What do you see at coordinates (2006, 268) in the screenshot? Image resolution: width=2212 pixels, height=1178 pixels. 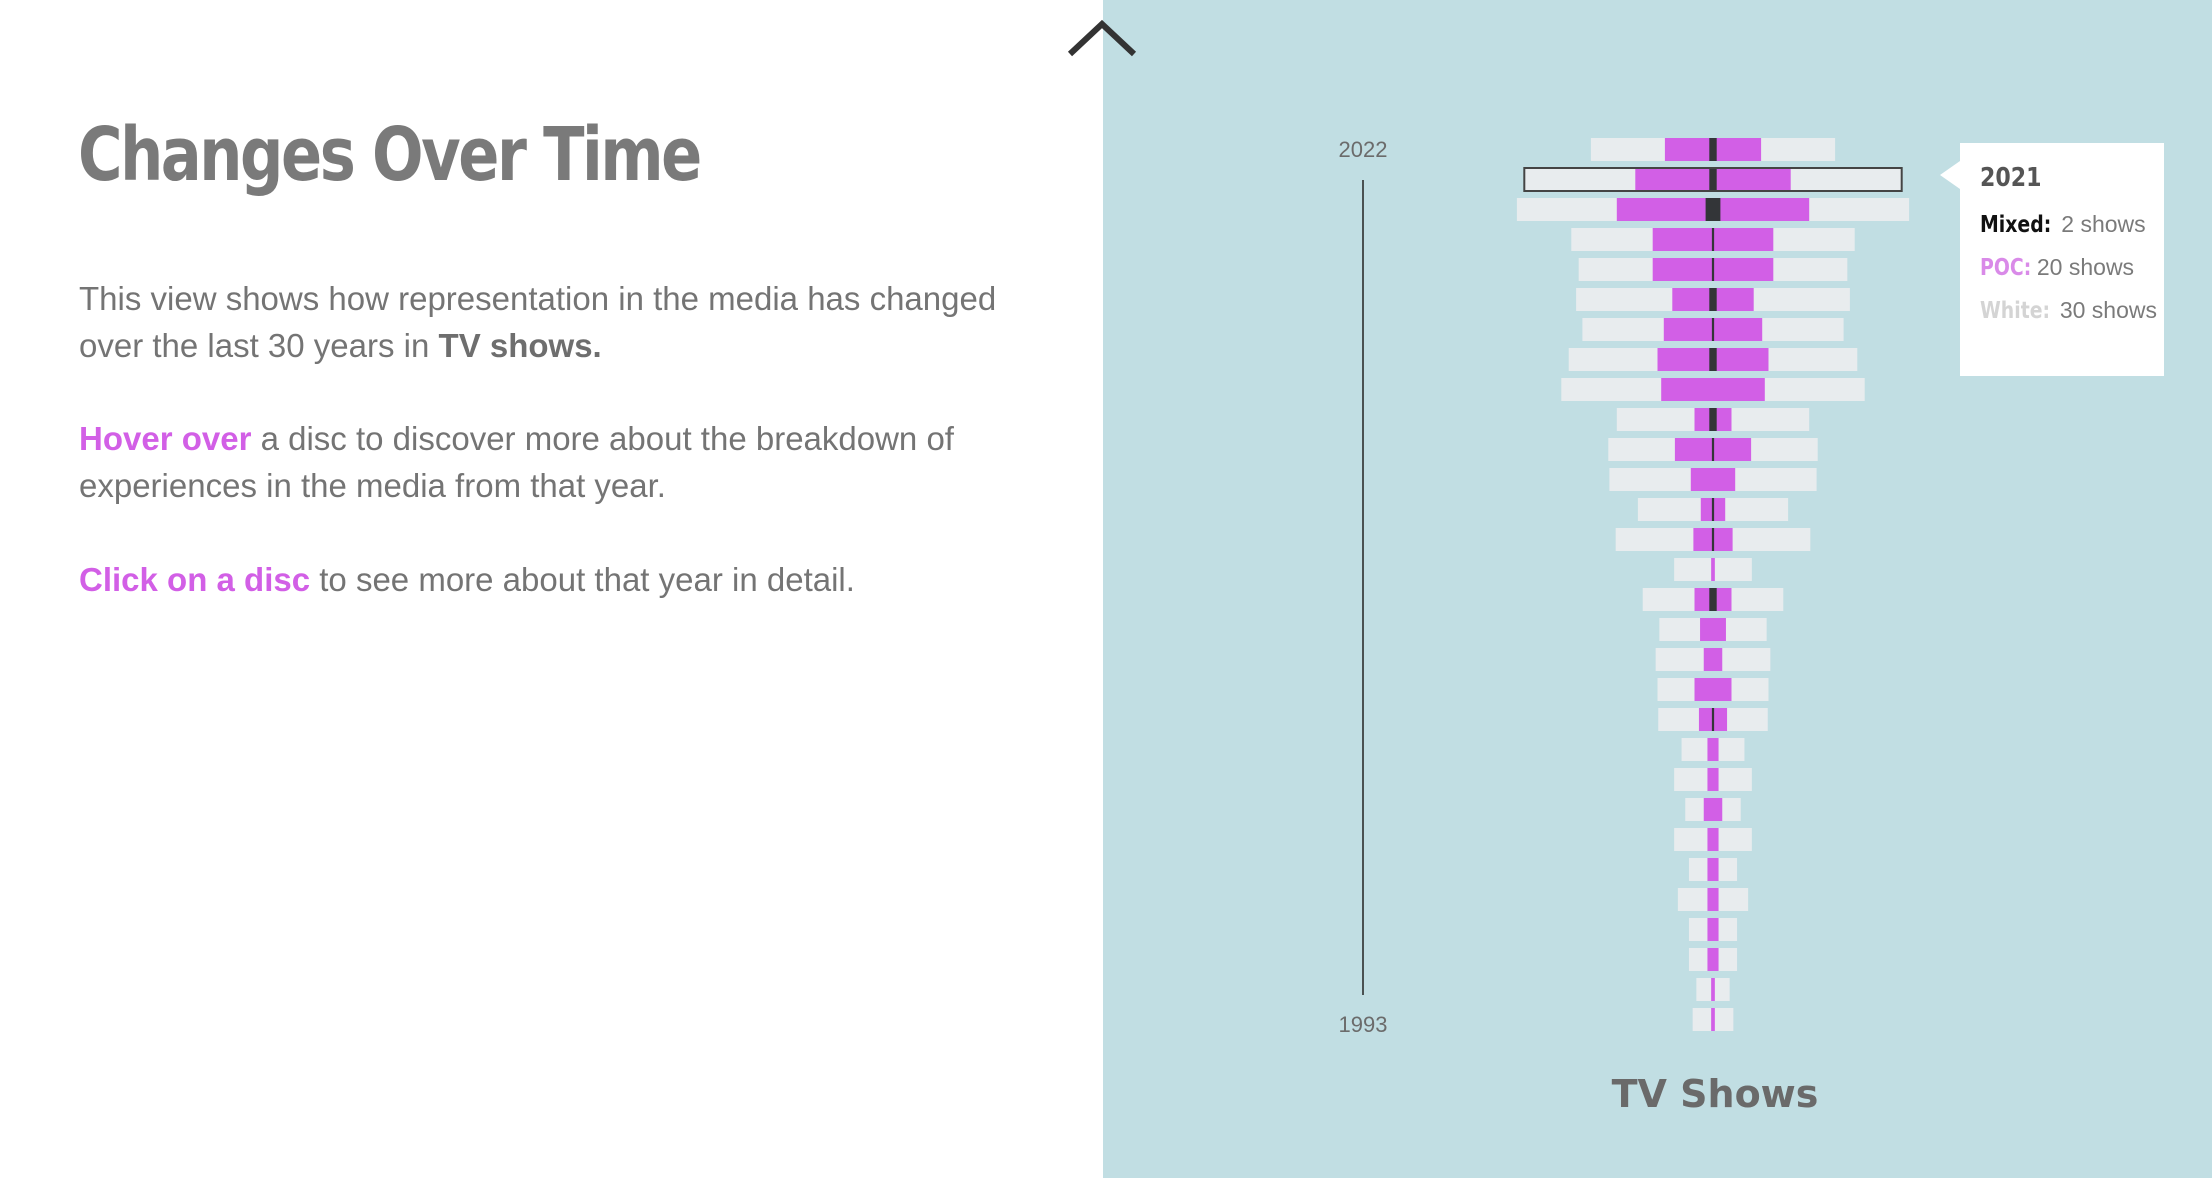 I see `tooltip-poc-label: POC:` at bounding box center [2006, 268].